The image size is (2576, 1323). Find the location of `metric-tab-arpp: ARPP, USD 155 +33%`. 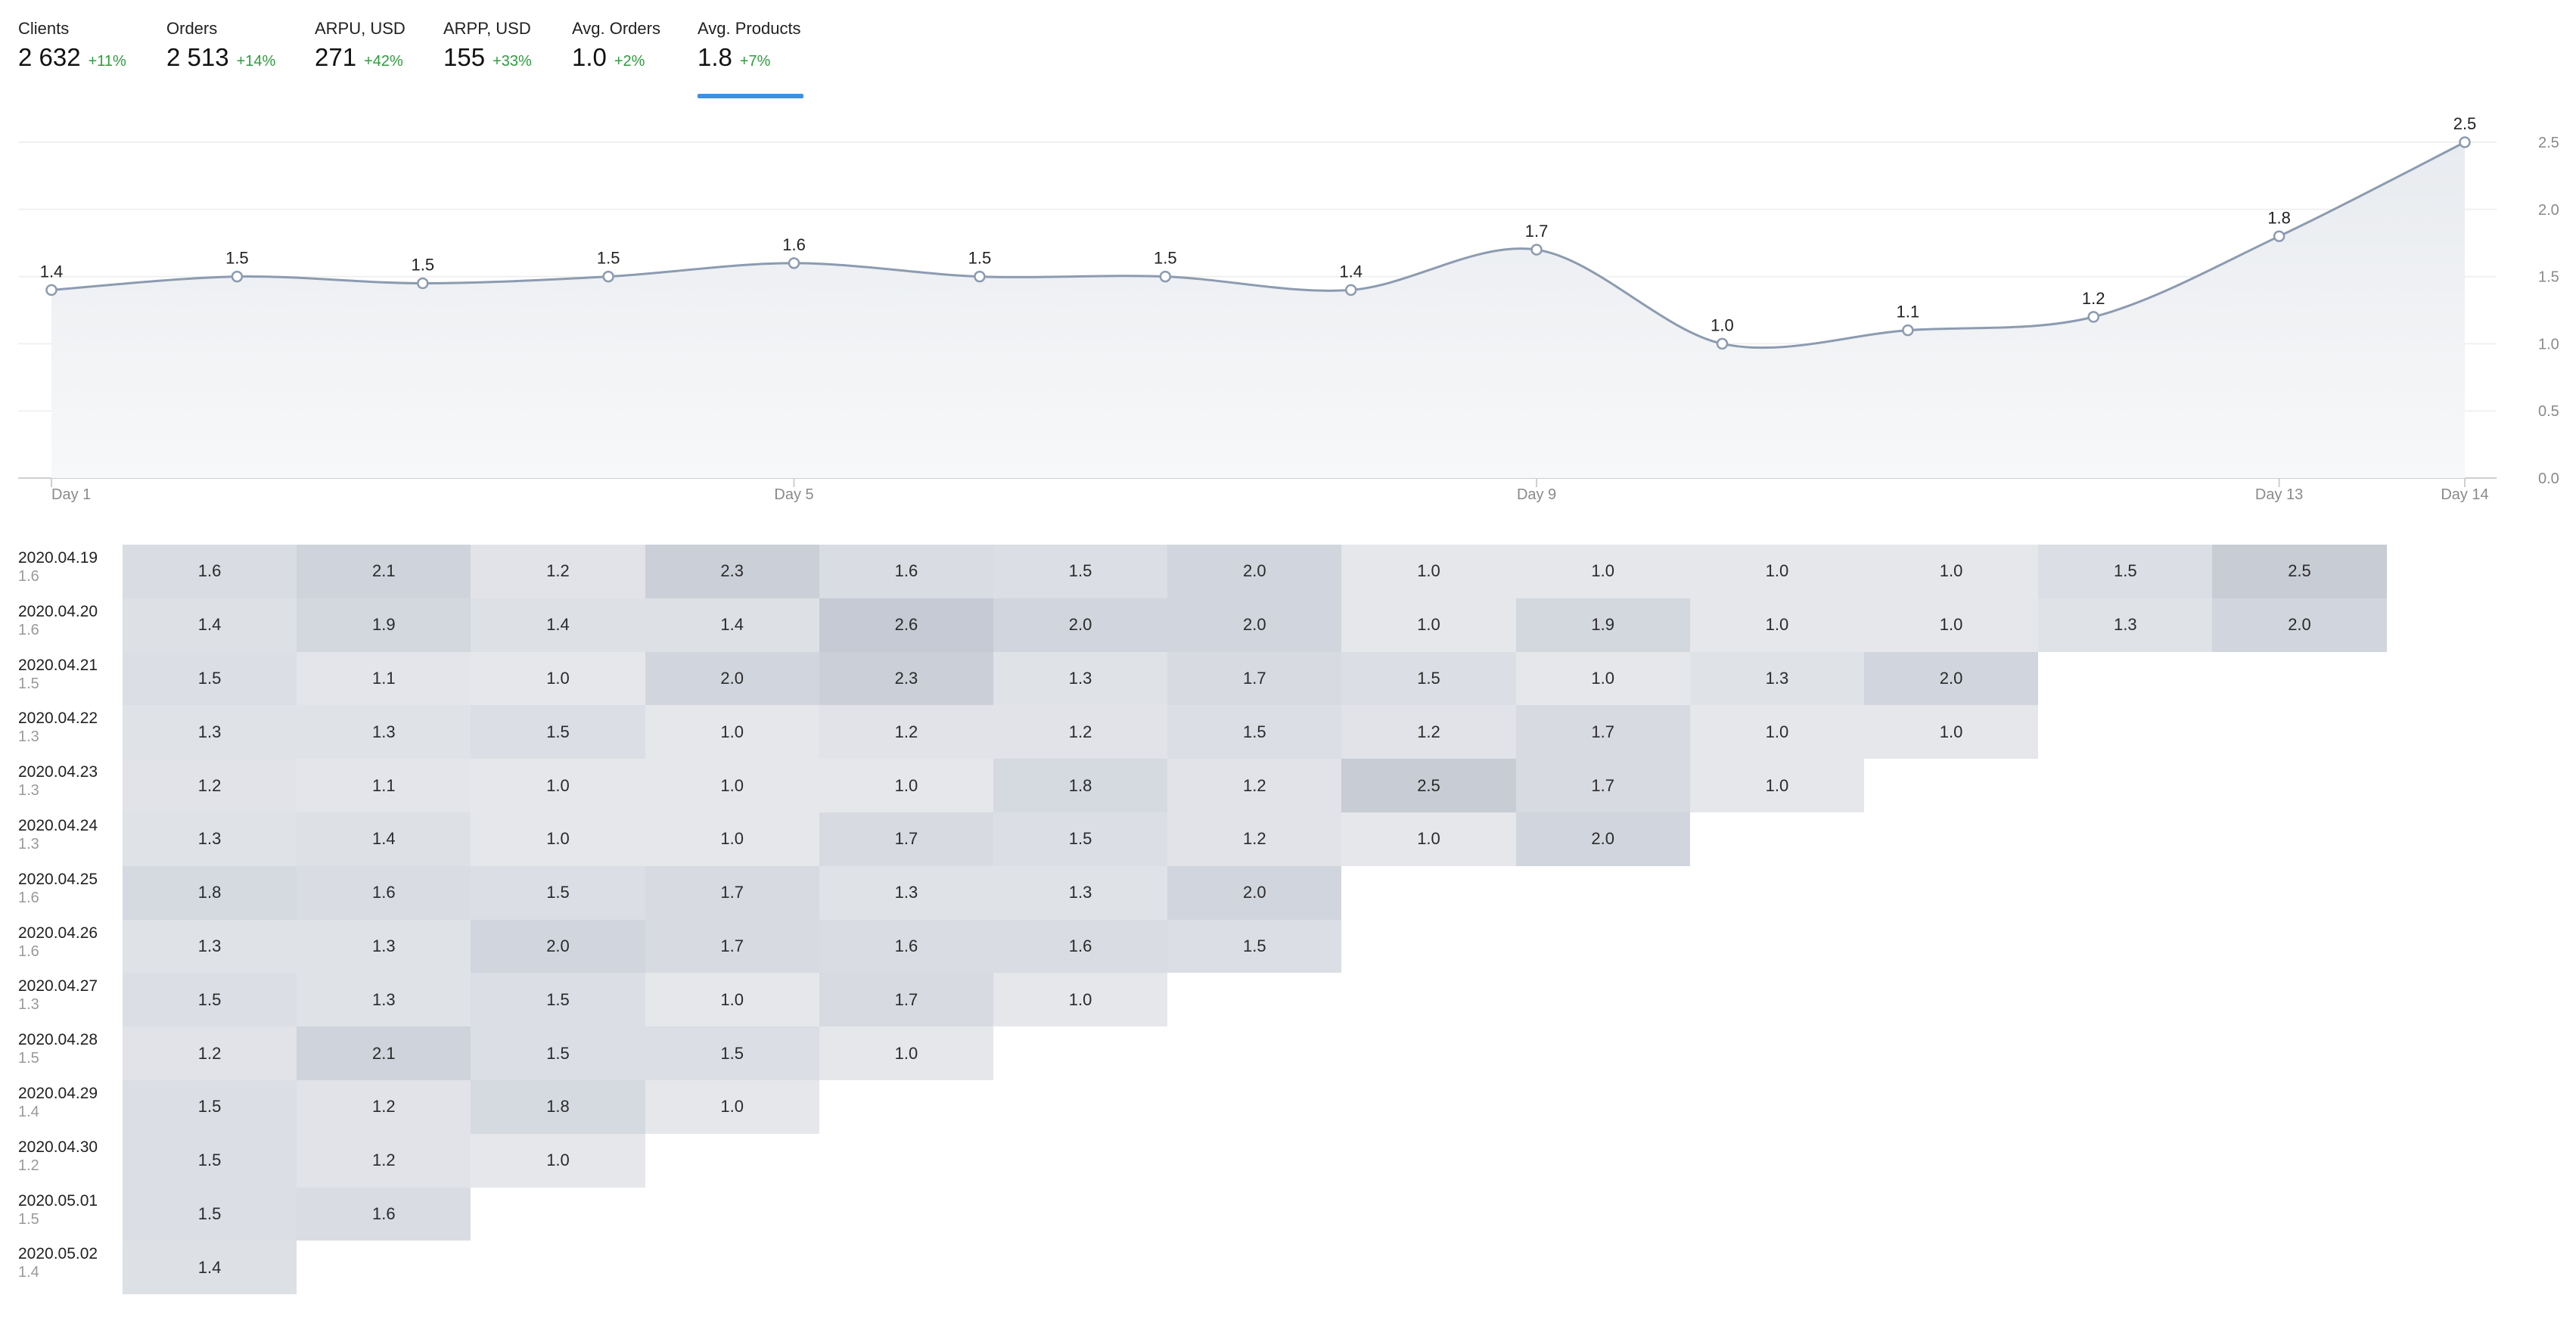

metric-tab-arpp: ARPP, USD 155 +33% is located at coordinates (487, 52).